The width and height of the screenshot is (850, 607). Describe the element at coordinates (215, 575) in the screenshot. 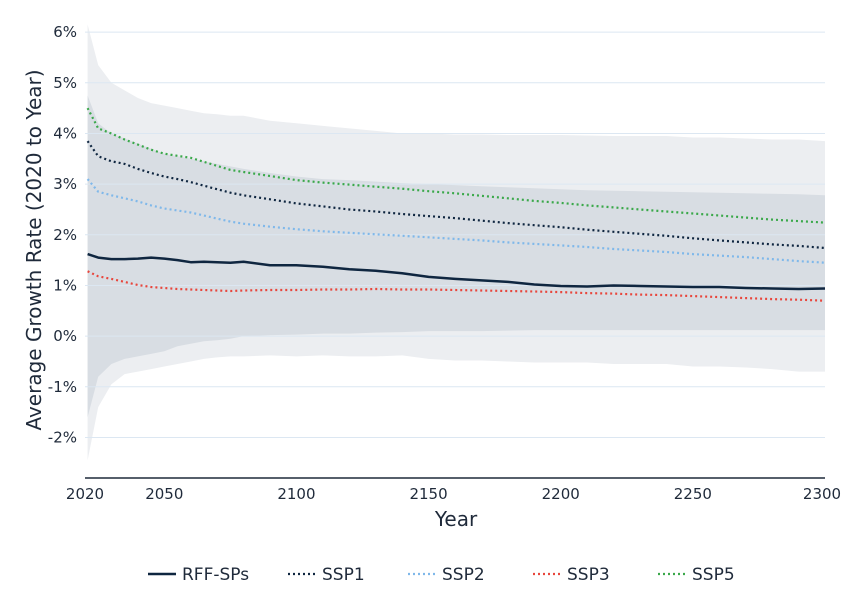

I see `legend-label: RFF-SPs` at that location.